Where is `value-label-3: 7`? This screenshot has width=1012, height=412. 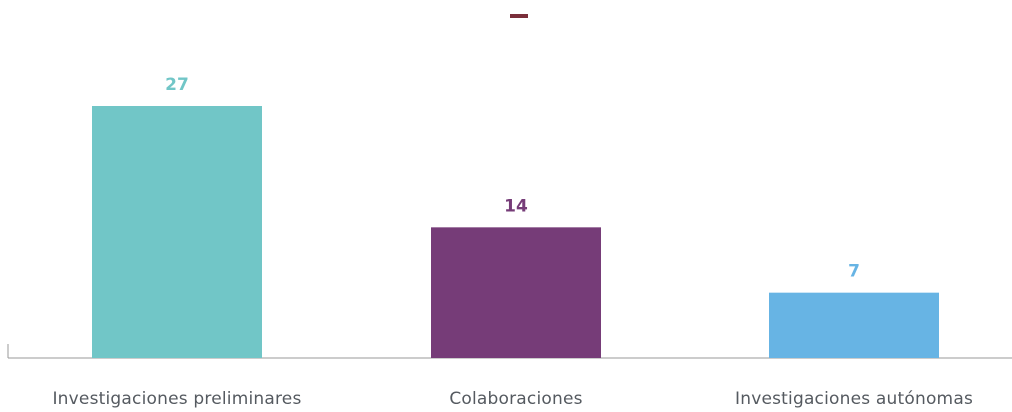
value-label-3: 7 is located at coordinates (854, 272).